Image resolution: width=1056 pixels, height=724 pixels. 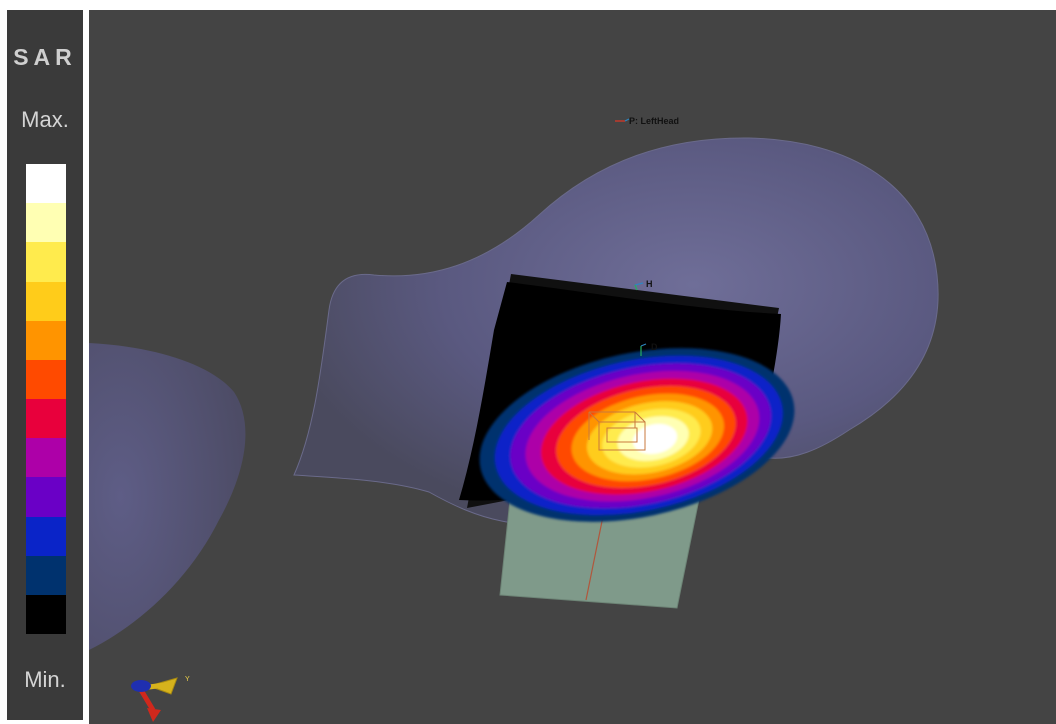 I want to click on sar-distribution, so click(x=637, y=435).